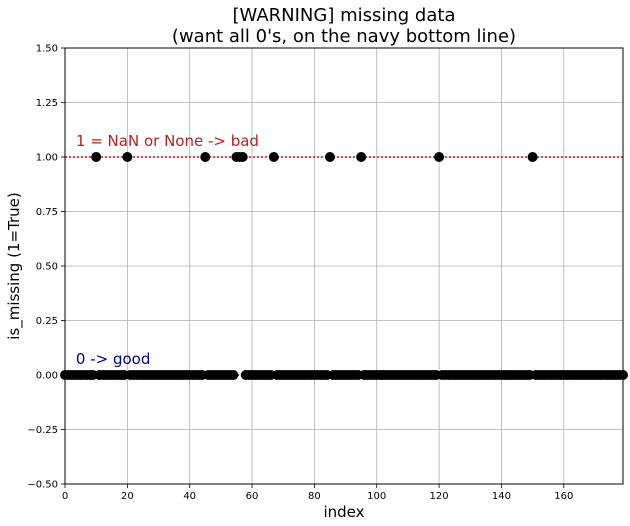 The image size is (630, 526). Describe the element at coordinates (167, 250) in the screenshot. I see `annotations: 1 = NaN or None -> bad 0 -> good` at that location.